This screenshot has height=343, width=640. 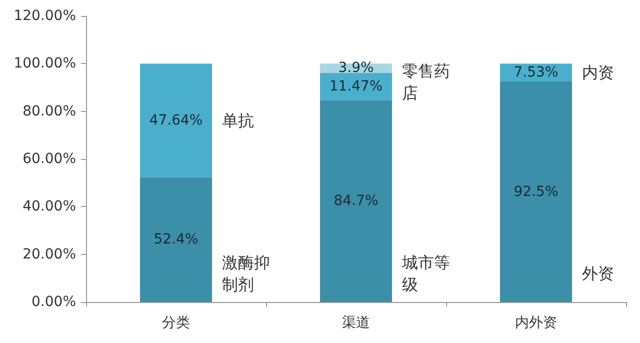 What do you see at coordinates (356, 323) in the screenshot?
I see `x-tick-label: 渠道` at bounding box center [356, 323].